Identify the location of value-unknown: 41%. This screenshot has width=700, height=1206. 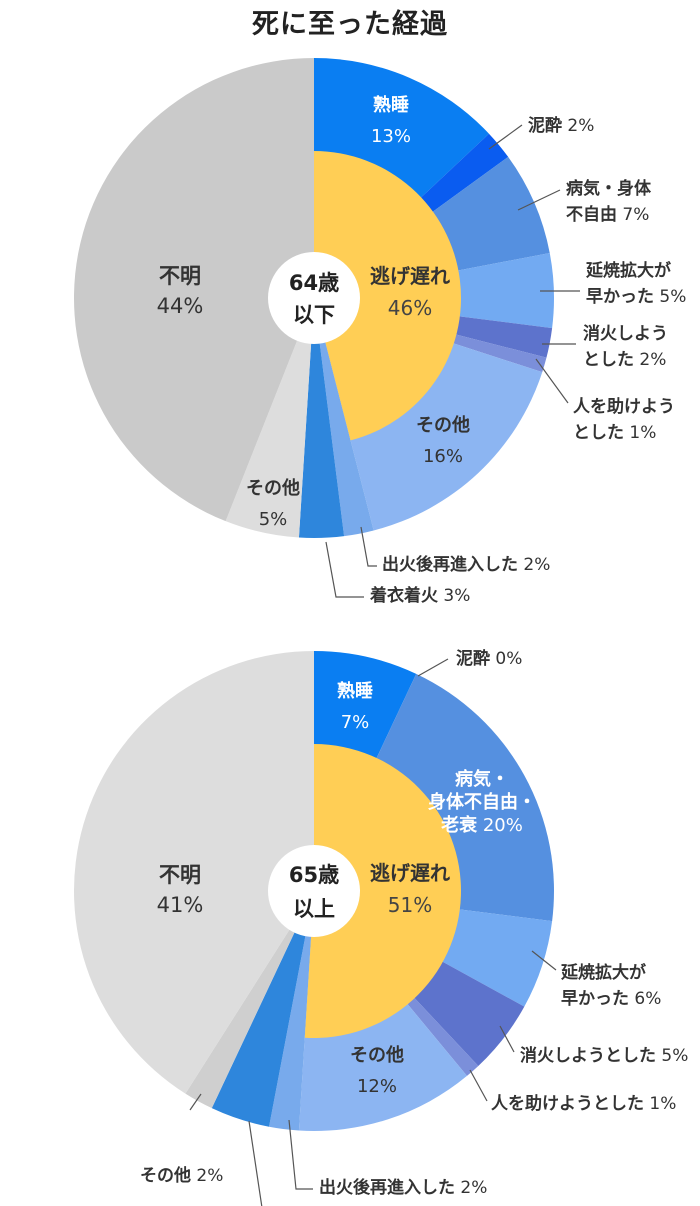
(180, 905).